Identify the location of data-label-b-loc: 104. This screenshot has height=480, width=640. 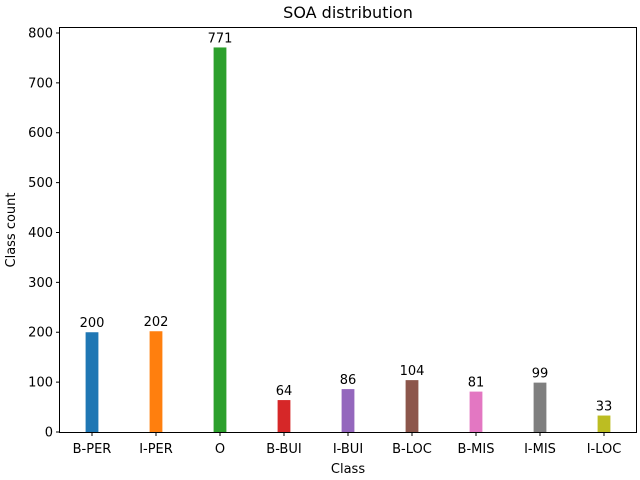
(412, 371).